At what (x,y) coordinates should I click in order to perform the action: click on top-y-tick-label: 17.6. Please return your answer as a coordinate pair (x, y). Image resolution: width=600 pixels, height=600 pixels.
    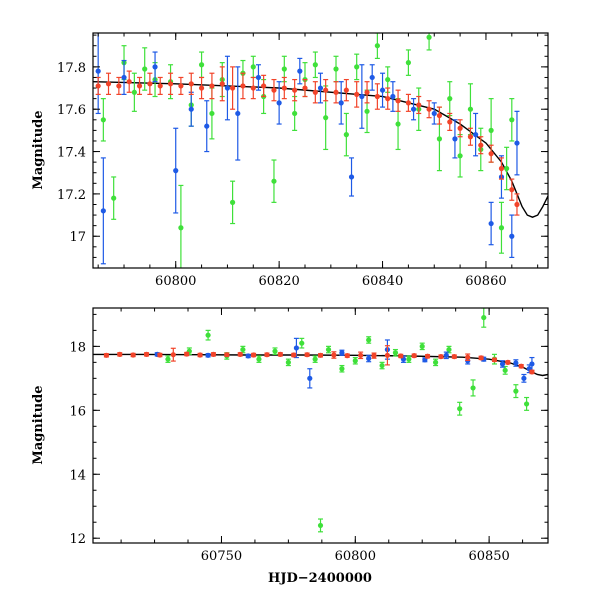
    Looking at the image, I should click on (71, 110).